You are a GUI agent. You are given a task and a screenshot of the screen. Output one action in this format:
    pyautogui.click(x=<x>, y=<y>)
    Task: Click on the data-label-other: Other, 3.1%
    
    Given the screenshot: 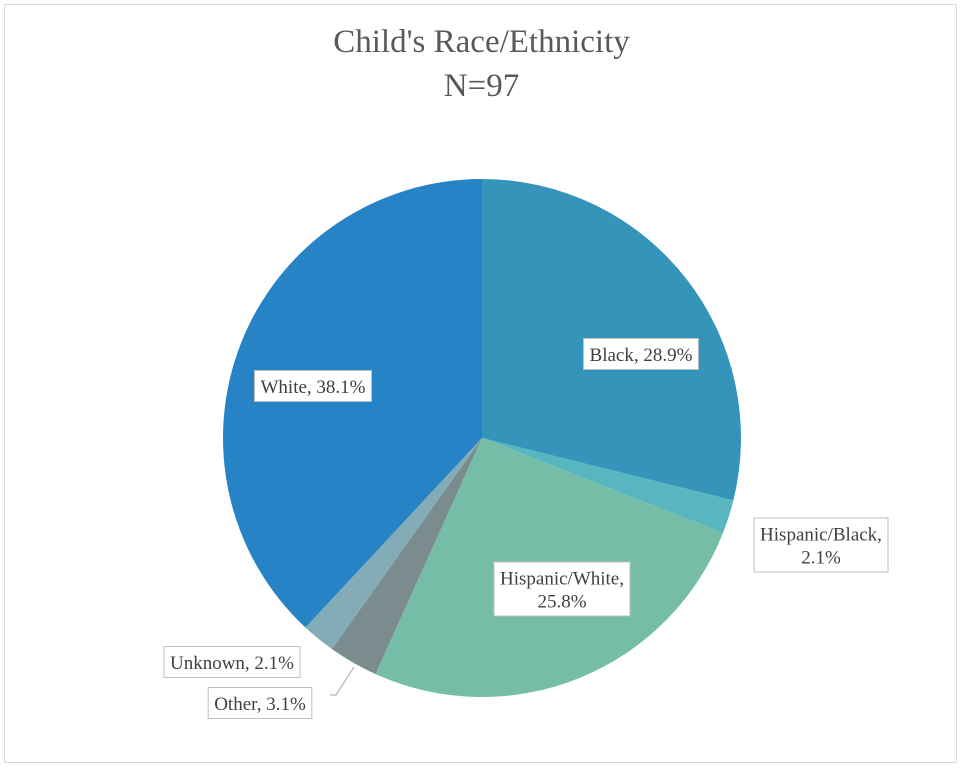 What is the action you would take?
    pyautogui.click(x=260, y=703)
    